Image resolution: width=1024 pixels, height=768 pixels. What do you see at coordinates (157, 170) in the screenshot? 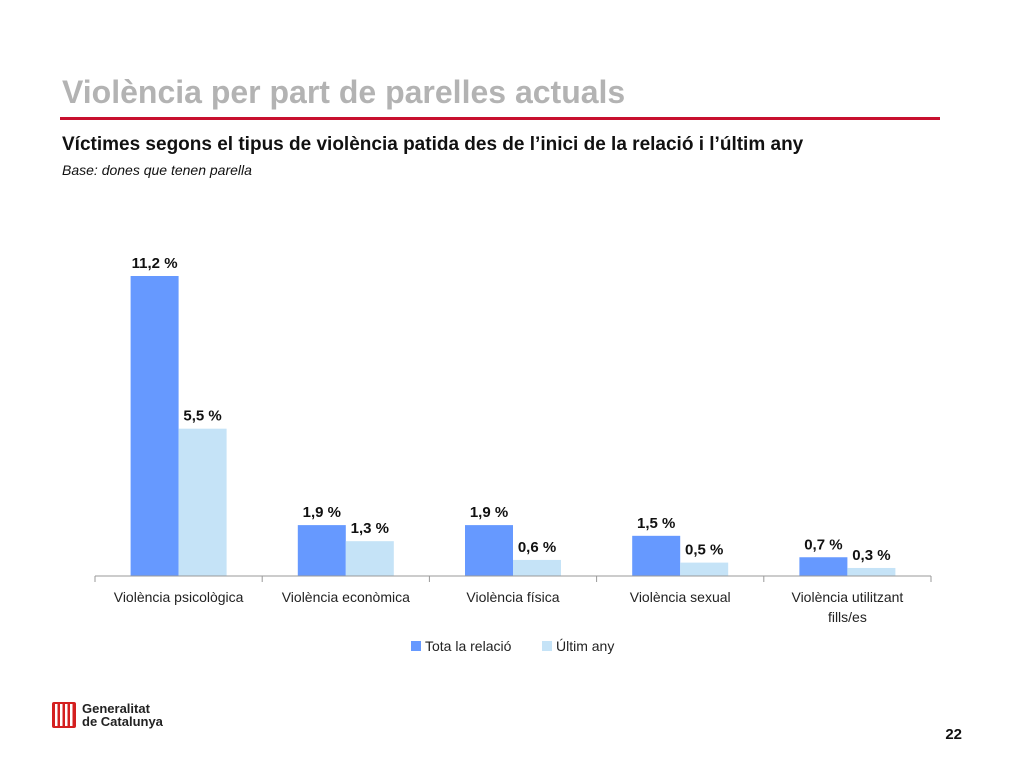
I see `base-note: Base: dones que tenen parella` at bounding box center [157, 170].